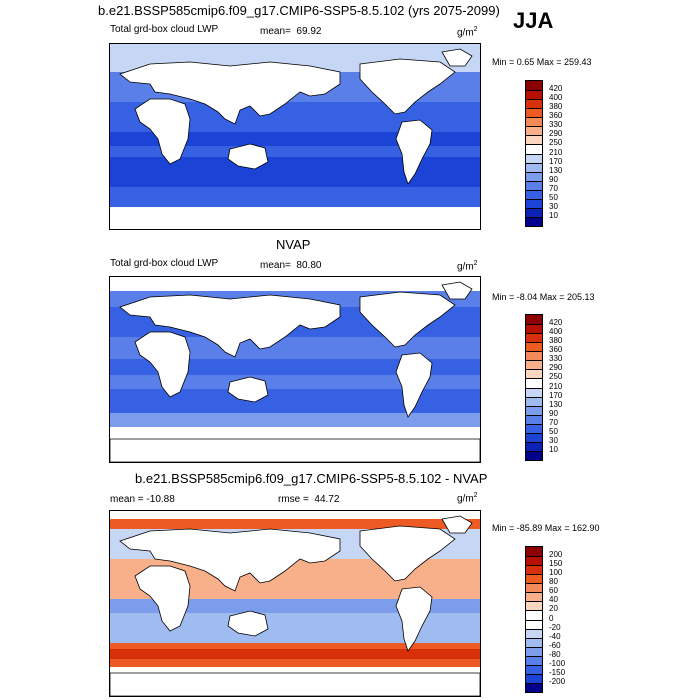 This screenshot has width=700, height=700. I want to click on colorbar-tick-label: -100, so click(557, 663).